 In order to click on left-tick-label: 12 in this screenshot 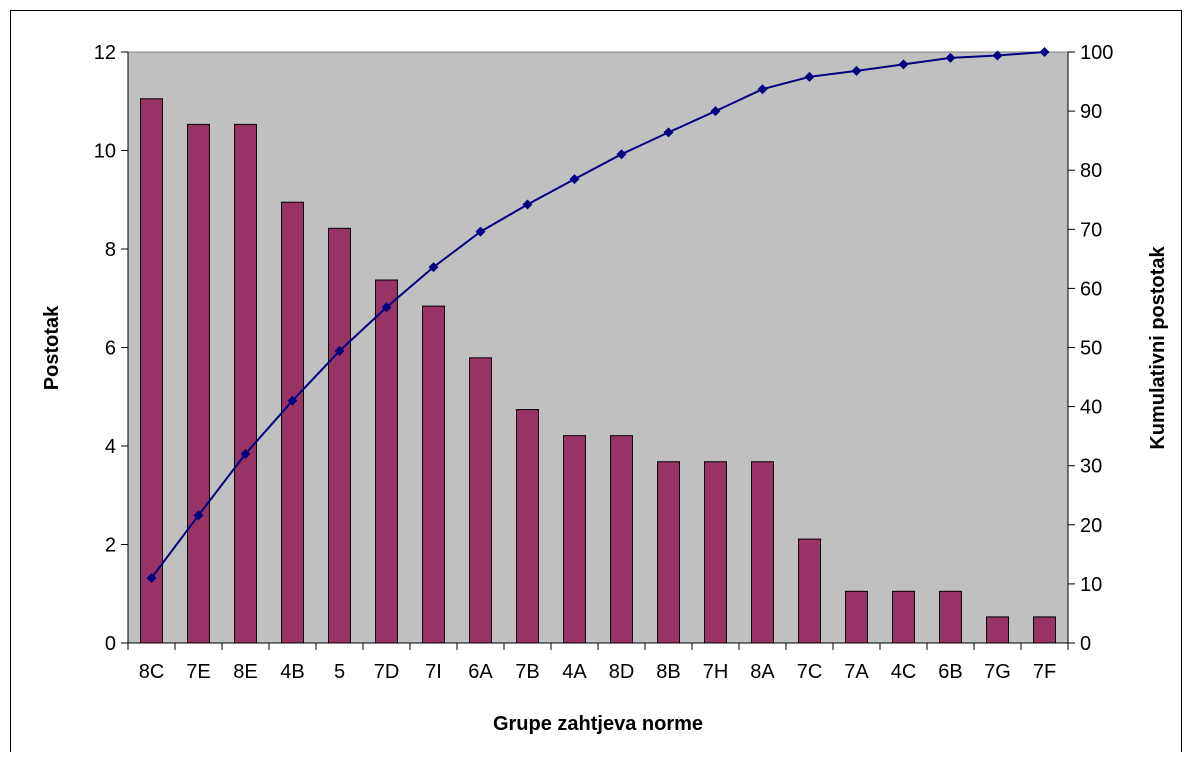, I will do `click(105, 53)`.